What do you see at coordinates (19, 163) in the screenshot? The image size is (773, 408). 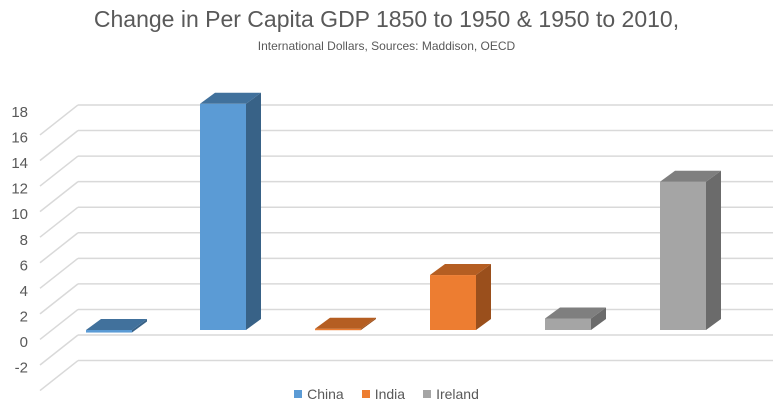 I see `y-tick-label: 14` at bounding box center [19, 163].